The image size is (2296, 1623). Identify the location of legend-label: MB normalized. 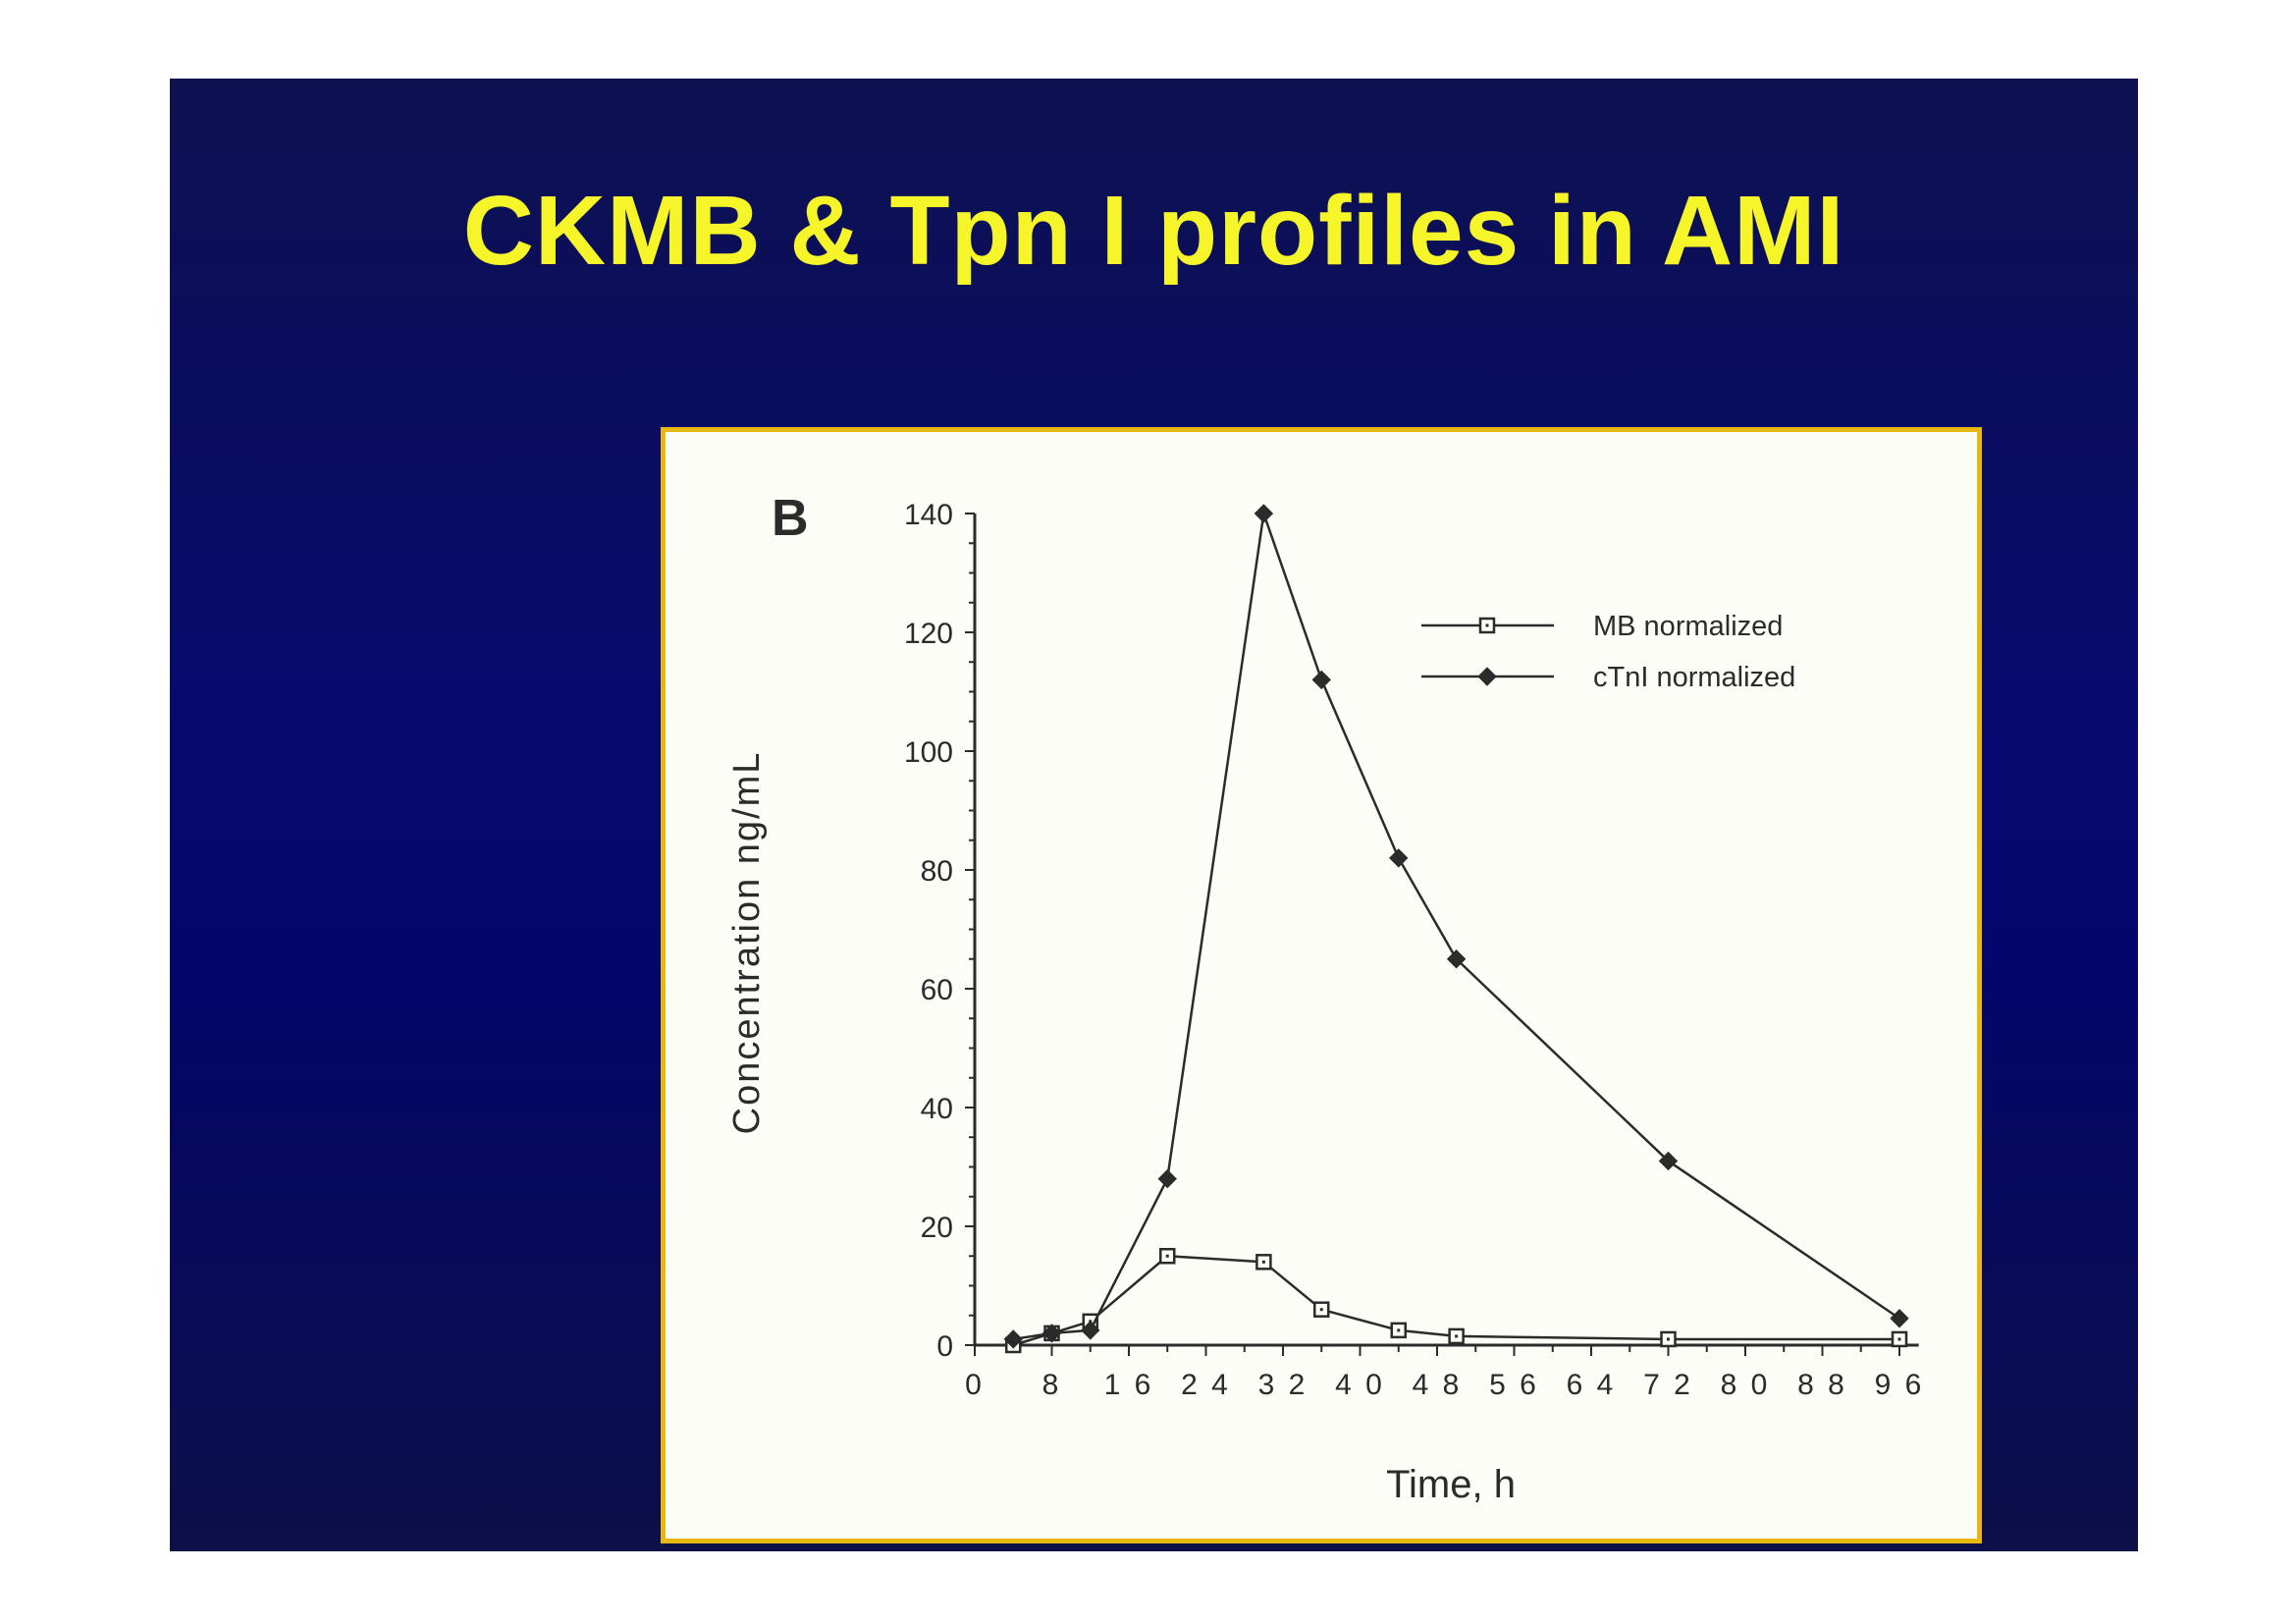
(1688, 626).